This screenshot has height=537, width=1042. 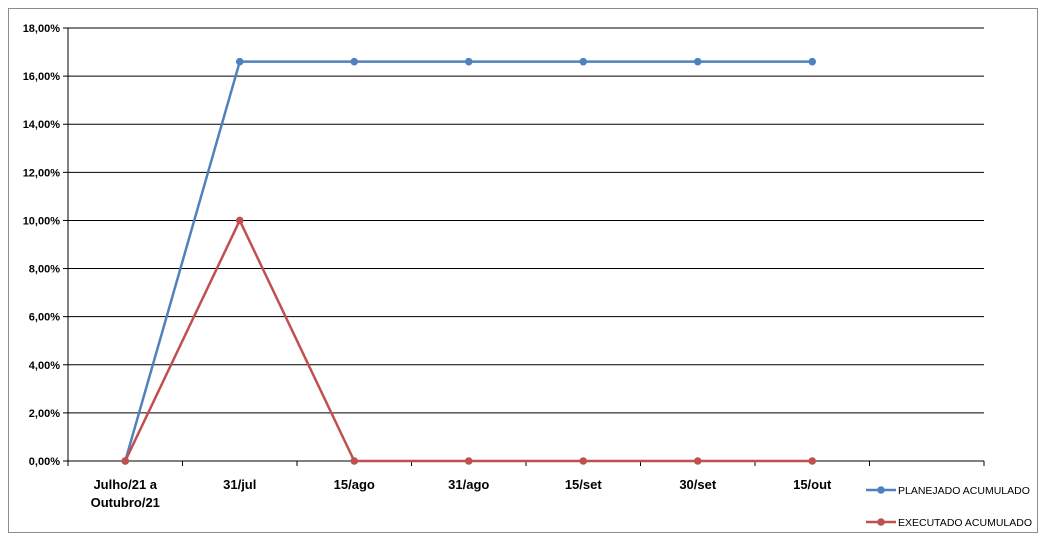 What do you see at coordinates (44, 366) in the screenshot?
I see `y-tick-label: 4,00%` at bounding box center [44, 366].